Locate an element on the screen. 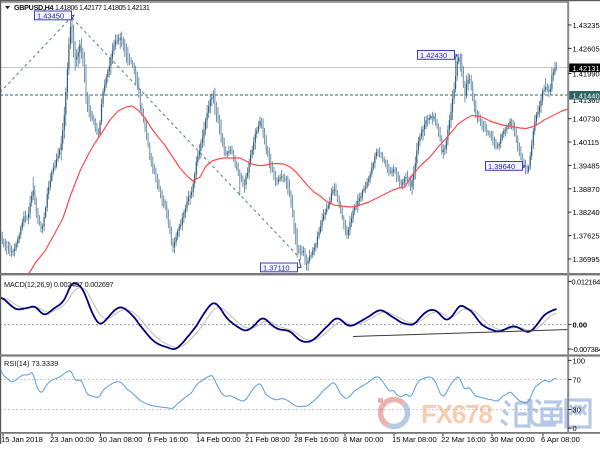  svg-text: GBPUSD,H4 is located at coordinates (34, 7).